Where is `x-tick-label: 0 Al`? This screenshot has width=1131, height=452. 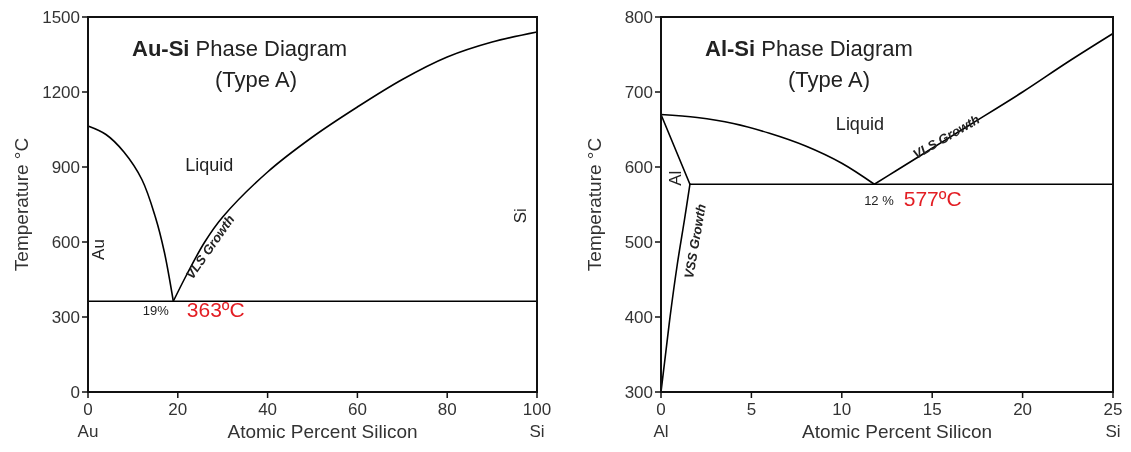
x-tick-label: 0 Al is located at coordinates (661, 420).